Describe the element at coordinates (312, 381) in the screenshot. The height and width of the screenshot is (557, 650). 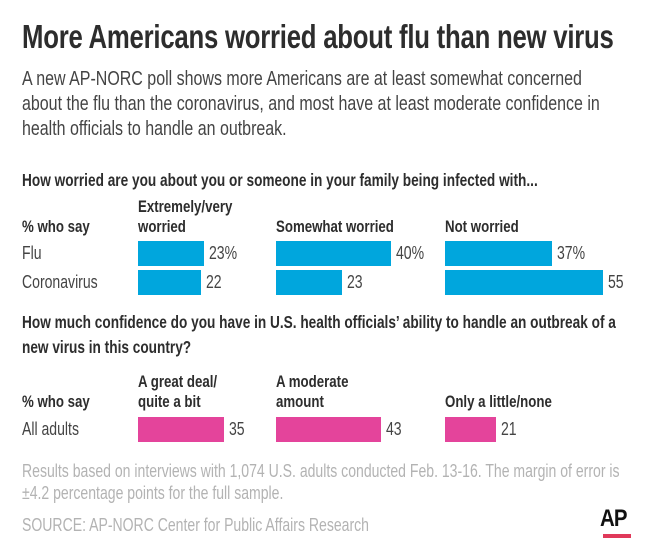
I see `category-label: A moderate` at that location.